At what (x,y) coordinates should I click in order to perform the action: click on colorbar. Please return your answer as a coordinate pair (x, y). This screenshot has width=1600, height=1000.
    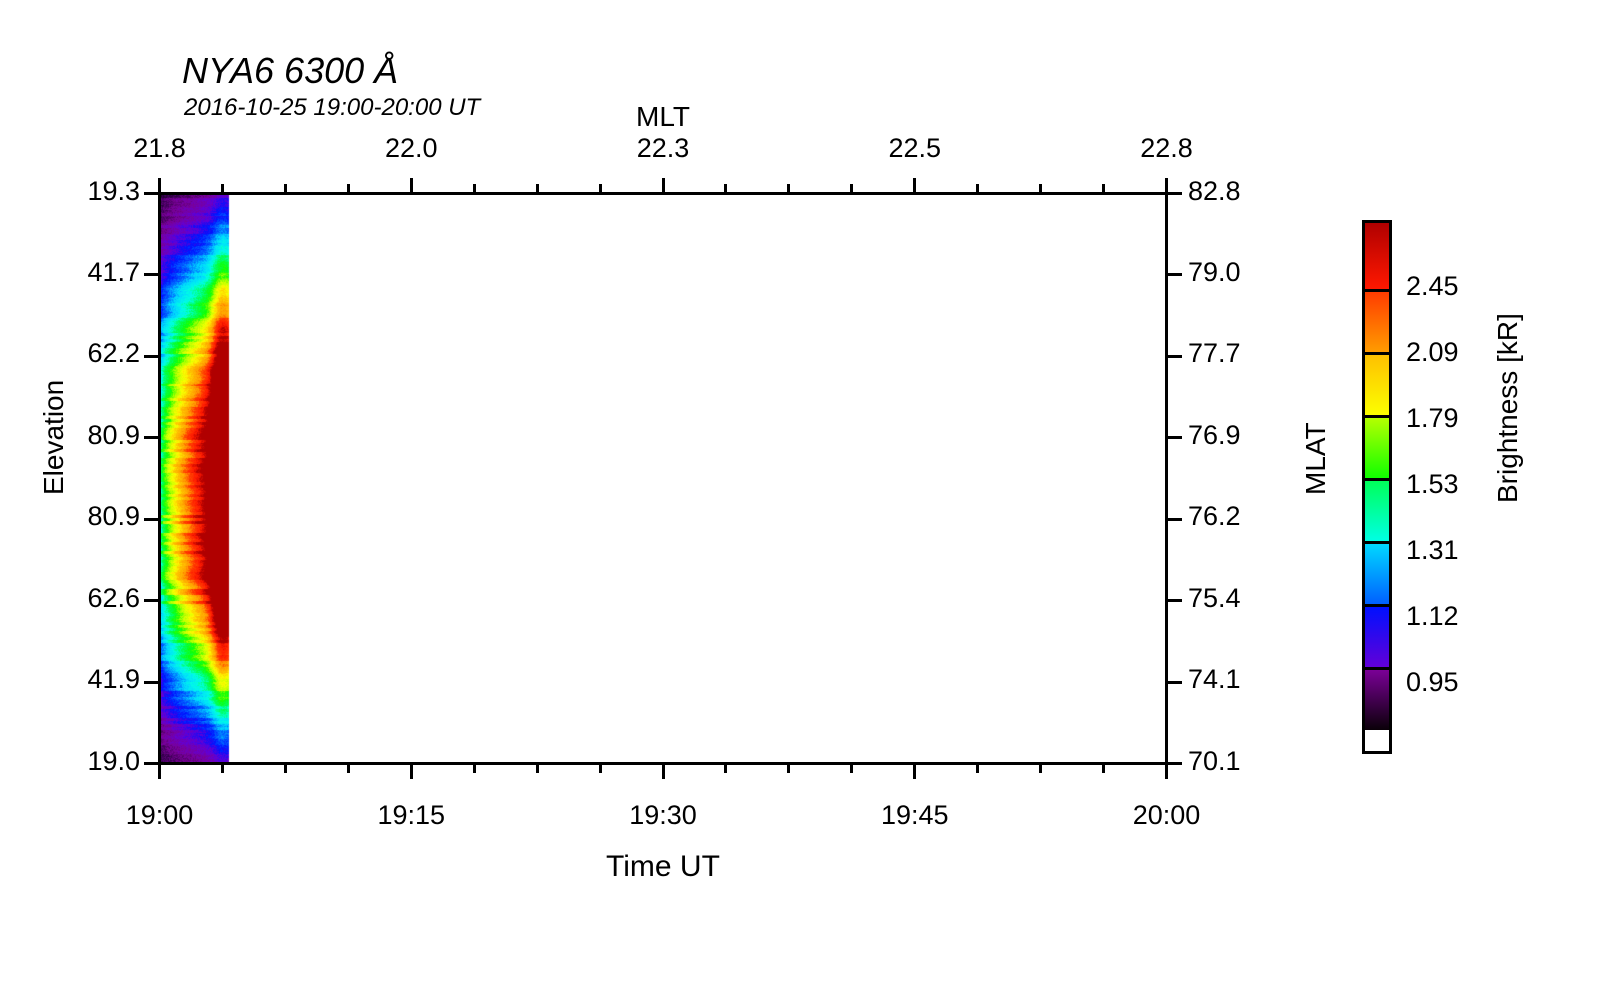
    Looking at the image, I should click on (1377, 487).